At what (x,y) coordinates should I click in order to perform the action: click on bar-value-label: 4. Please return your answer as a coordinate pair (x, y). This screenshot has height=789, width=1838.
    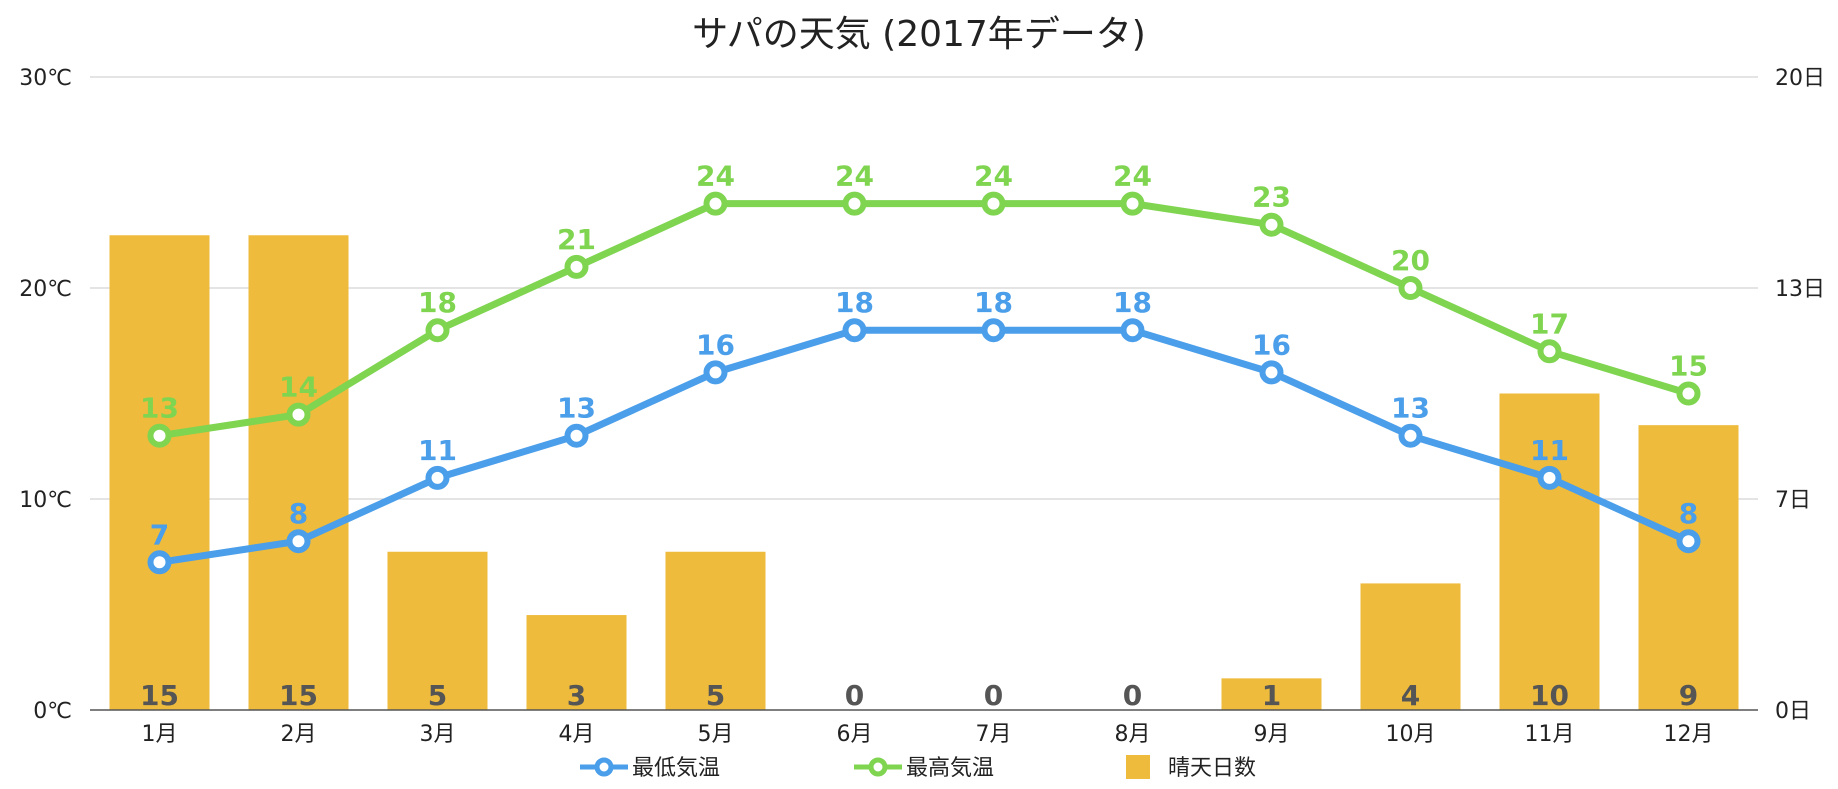
    Looking at the image, I should click on (1410, 695).